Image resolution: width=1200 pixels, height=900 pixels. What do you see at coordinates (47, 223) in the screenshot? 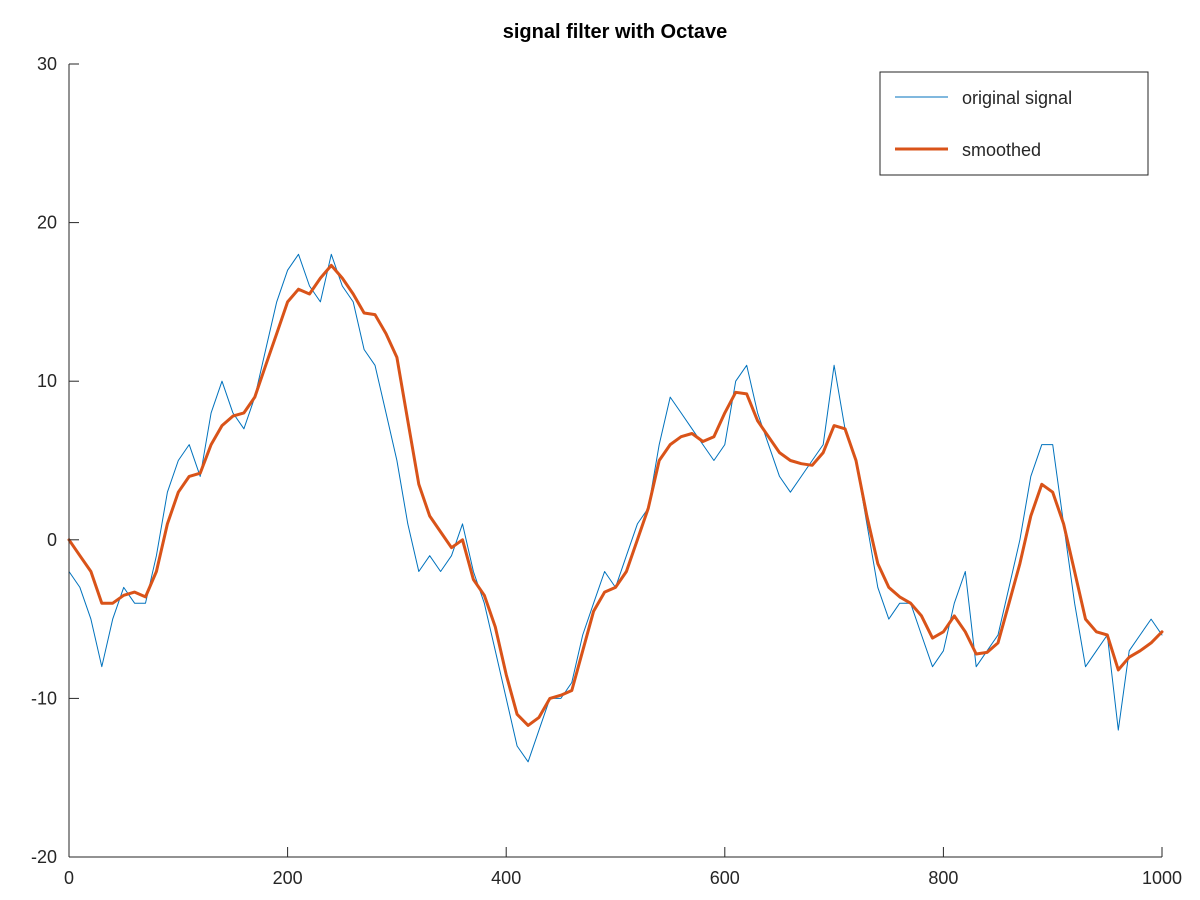
I see `y-tick-label: 20` at bounding box center [47, 223].